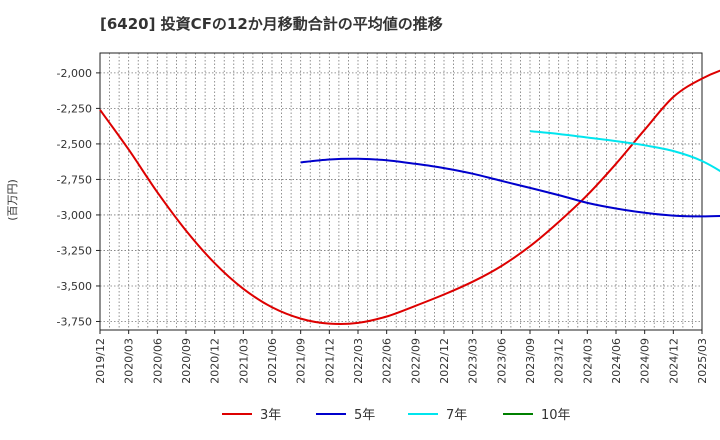  What do you see at coordinates (616, 361) in the screenshot?
I see `x-tick-label: 2024/06` at bounding box center [616, 361].